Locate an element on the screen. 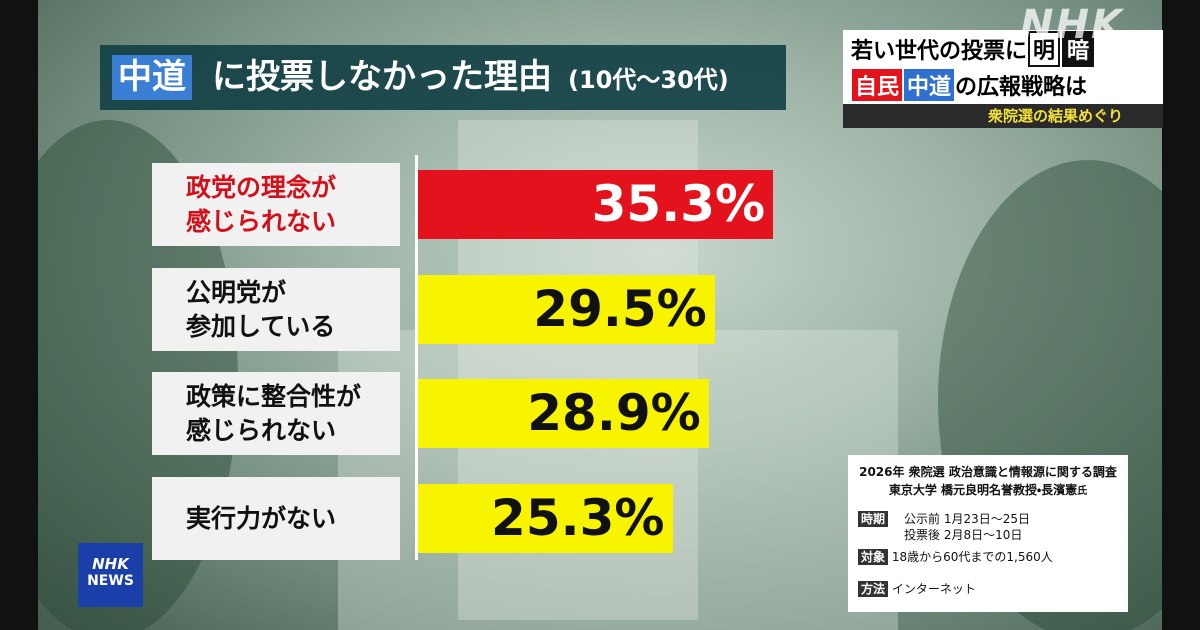 The width and height of the screenshot is (1200, 630). target-label: 対象 is located at coordinates (873, 557).